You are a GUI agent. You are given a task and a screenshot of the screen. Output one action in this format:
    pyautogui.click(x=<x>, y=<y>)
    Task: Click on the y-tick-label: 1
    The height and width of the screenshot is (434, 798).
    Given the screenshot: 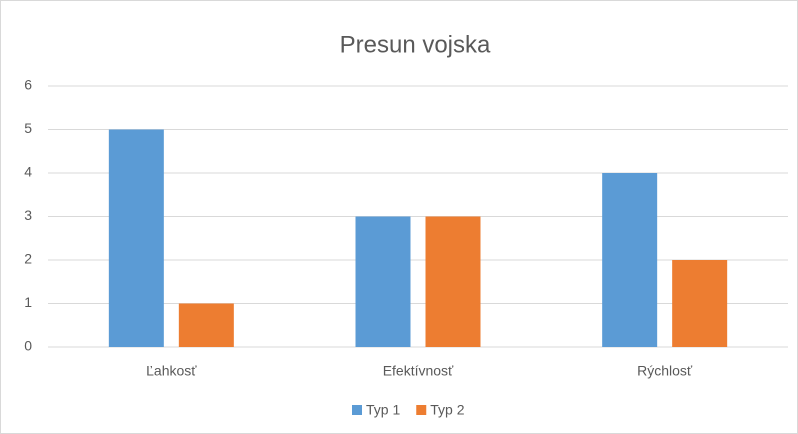 What is the action you would take?
    pyautogui.click(x=28, y=302)
    